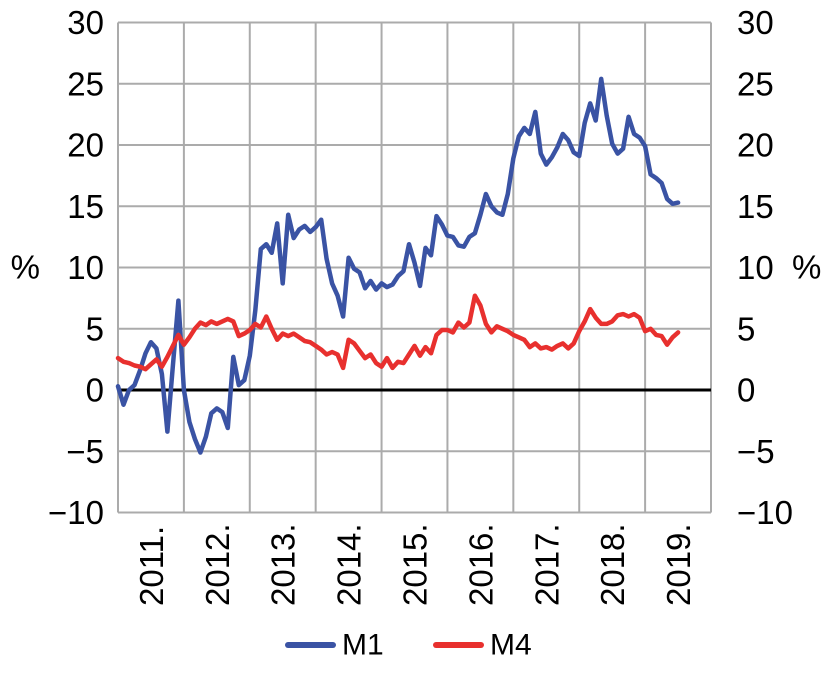  I want to click on y-tick-label-left: 25, so click(85, 83).